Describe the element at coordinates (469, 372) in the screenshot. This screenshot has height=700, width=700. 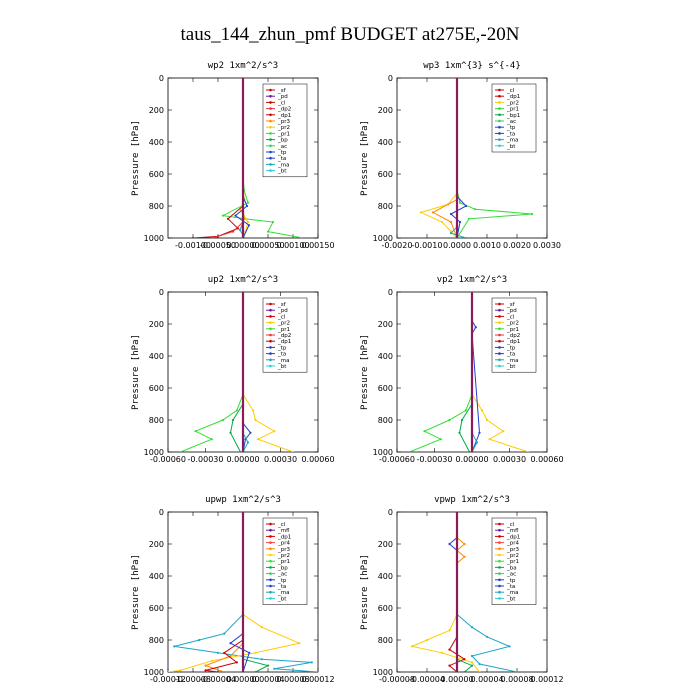
I see `series-group` at that location.